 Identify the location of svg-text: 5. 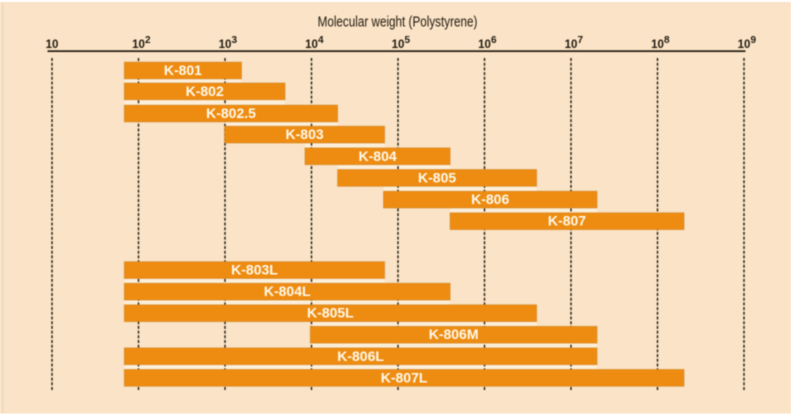
(408, 40).